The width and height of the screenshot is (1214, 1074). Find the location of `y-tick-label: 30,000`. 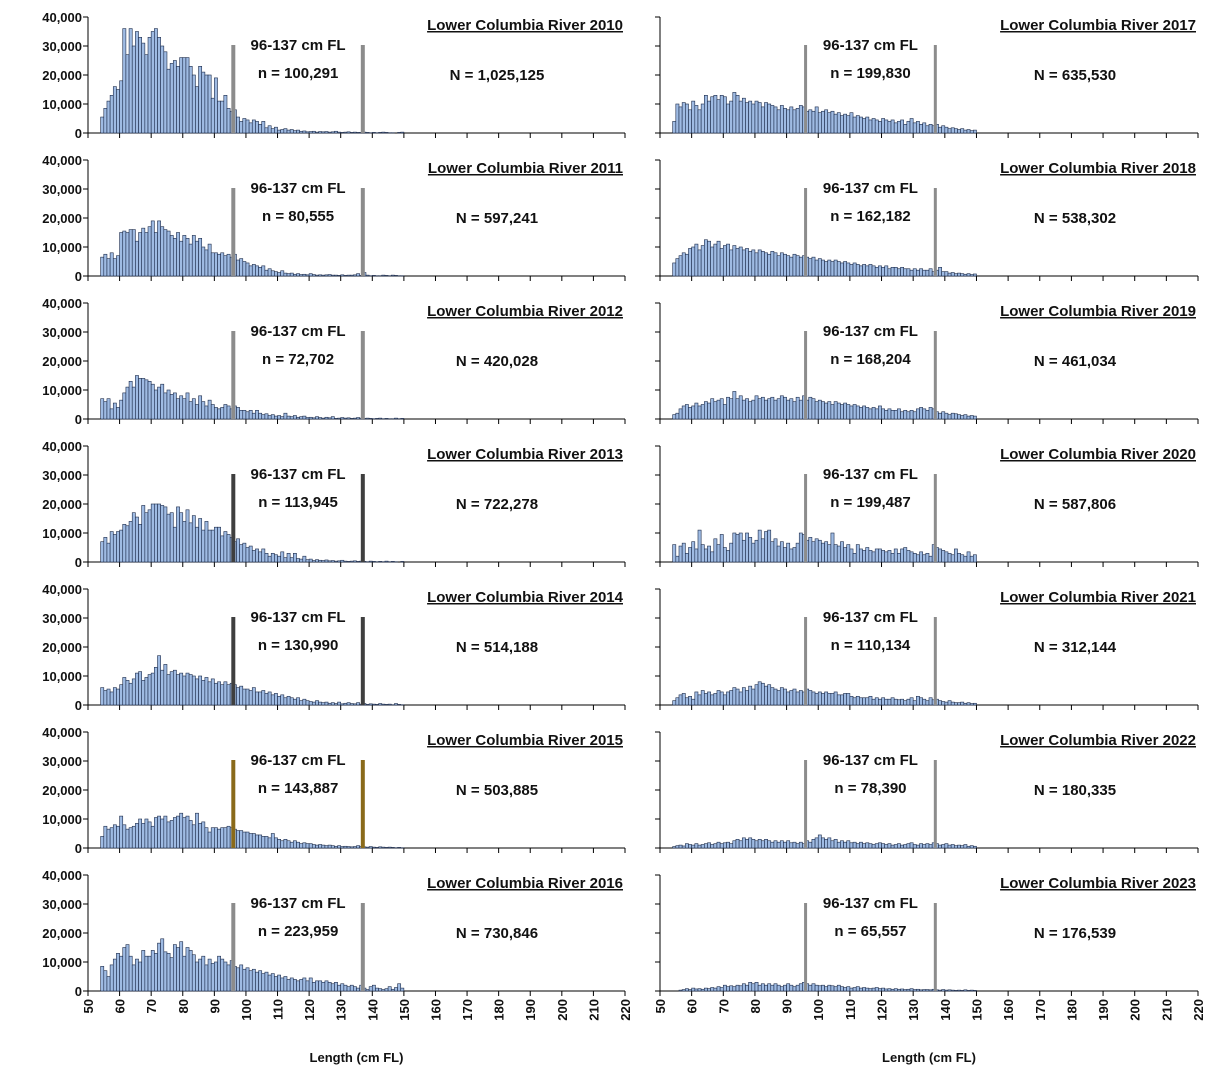

y-tick-label: 30,000 is located at coordinates (62, 189).